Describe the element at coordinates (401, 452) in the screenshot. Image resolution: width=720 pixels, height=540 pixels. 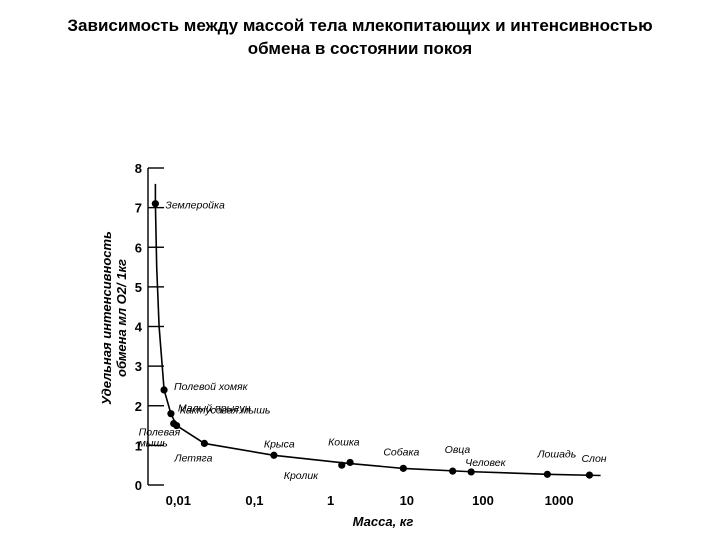
I see `point-label: Собака` at that location.